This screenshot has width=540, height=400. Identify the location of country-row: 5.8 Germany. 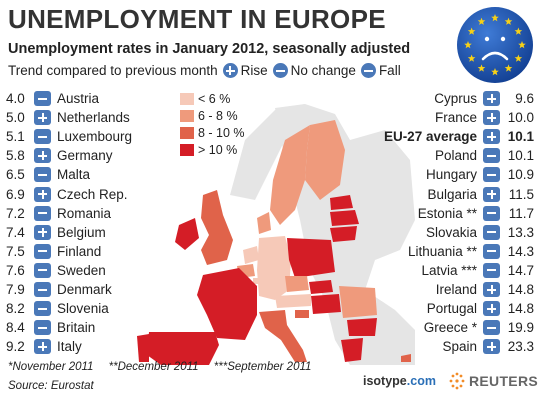
(59, 155).